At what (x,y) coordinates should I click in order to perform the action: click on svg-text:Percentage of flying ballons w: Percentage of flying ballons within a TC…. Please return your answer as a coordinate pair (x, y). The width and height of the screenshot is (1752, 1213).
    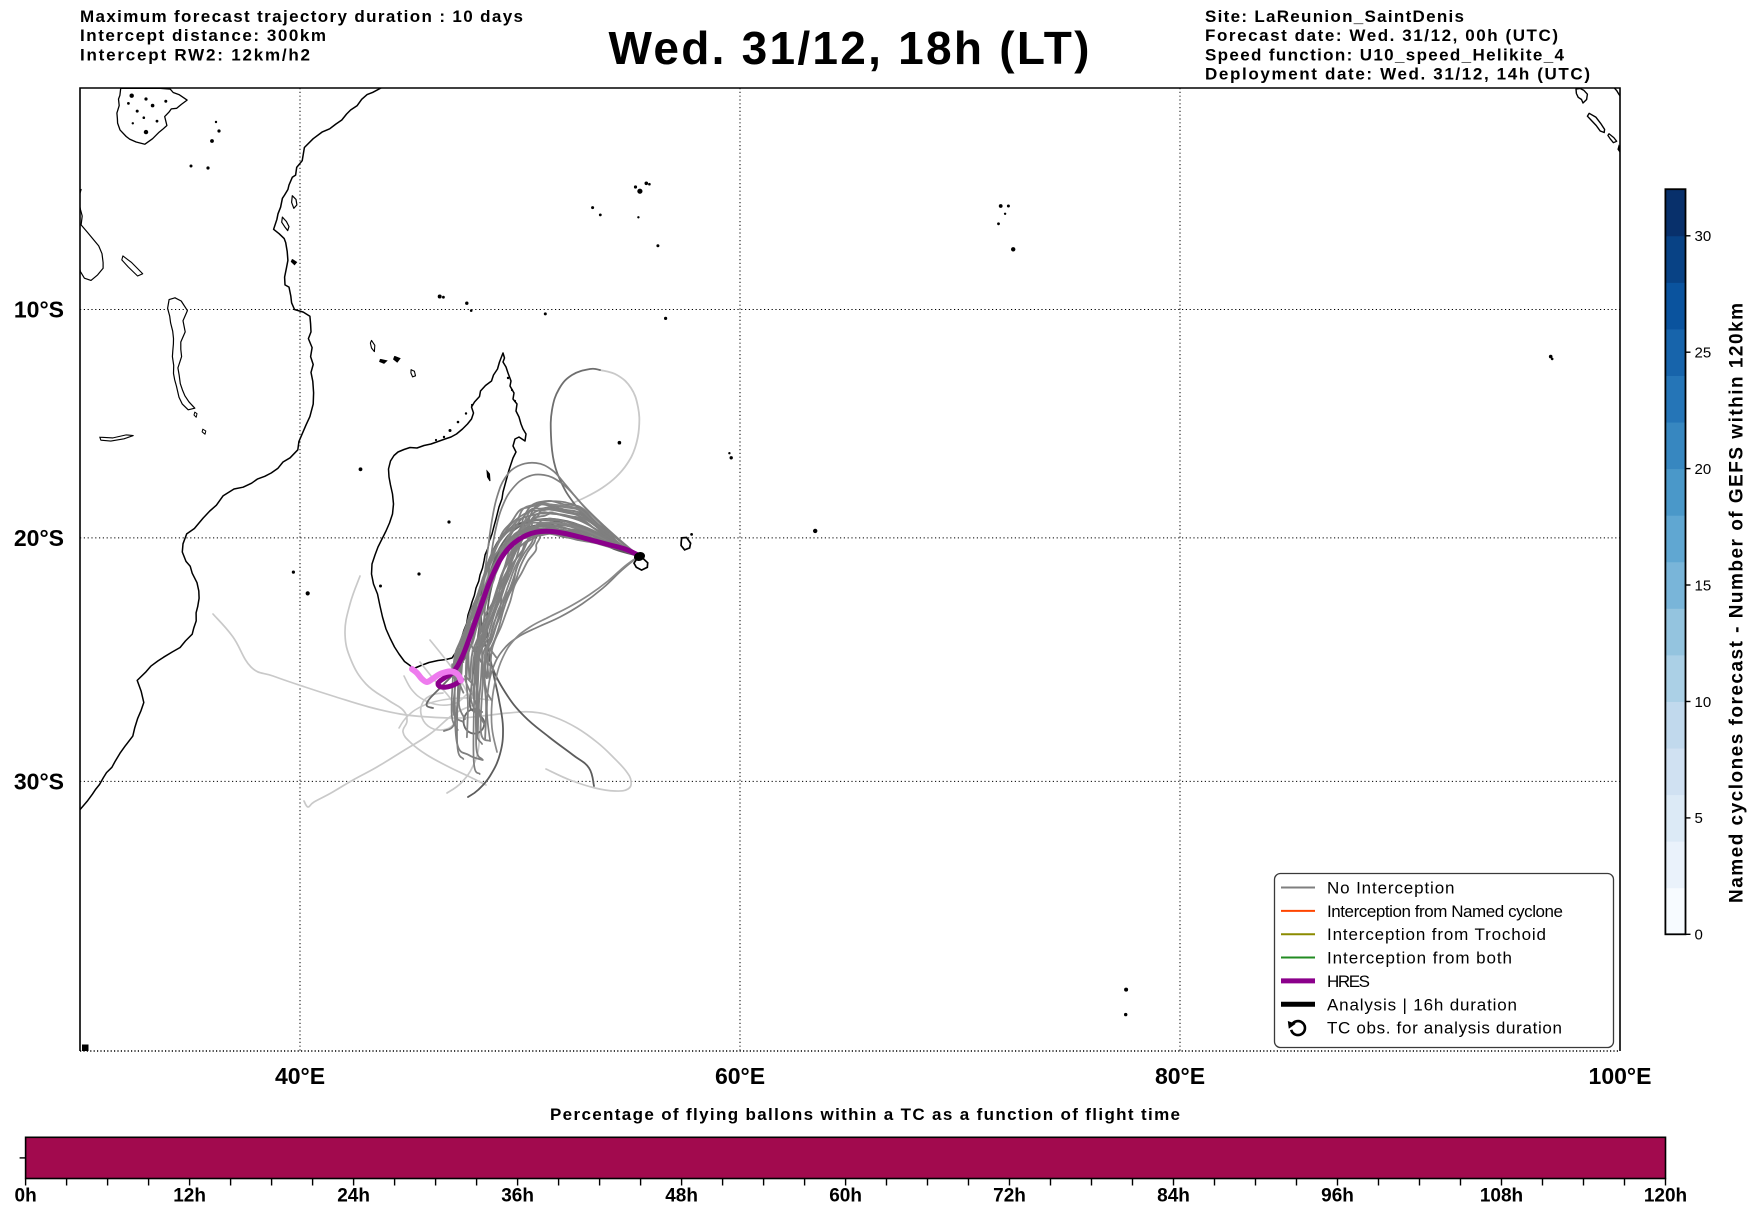
    Looking at the image, I should click on (865, 1114).